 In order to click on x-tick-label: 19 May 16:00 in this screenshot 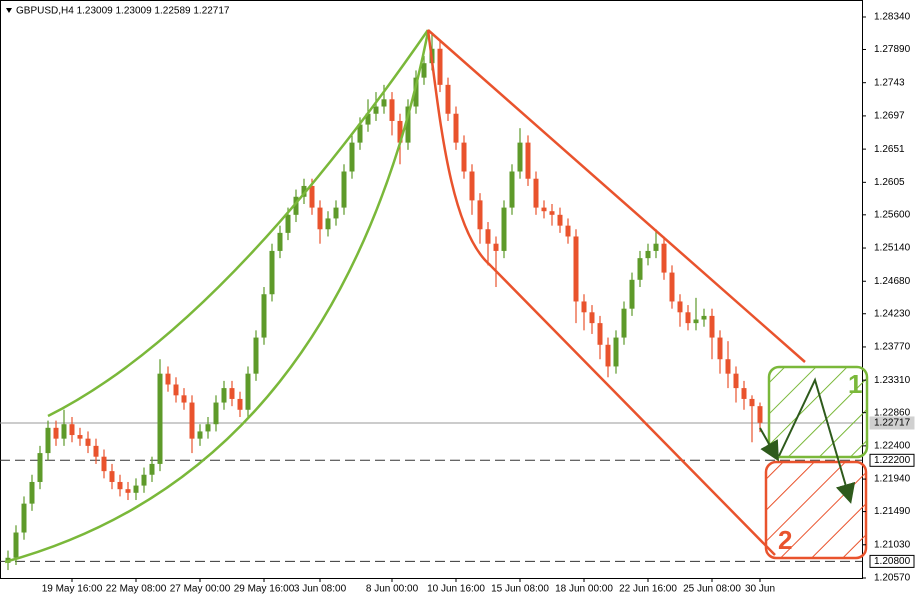, I will do `click(72, 589)`.